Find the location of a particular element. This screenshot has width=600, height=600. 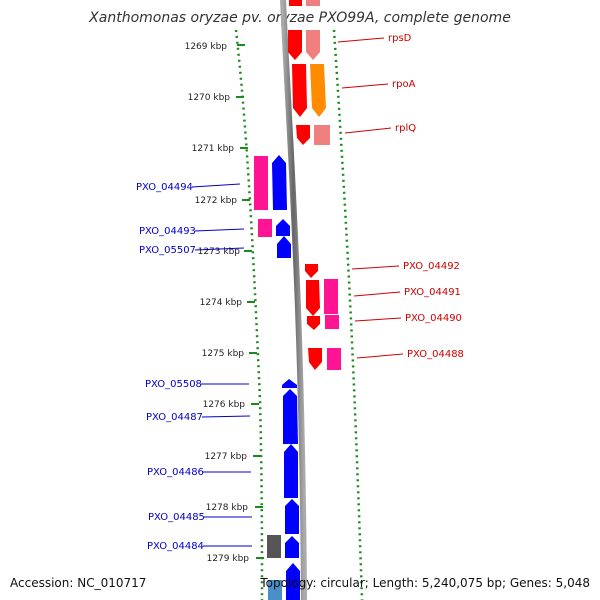

gene-arrow-rpoA is located at coordinates (318, 90).